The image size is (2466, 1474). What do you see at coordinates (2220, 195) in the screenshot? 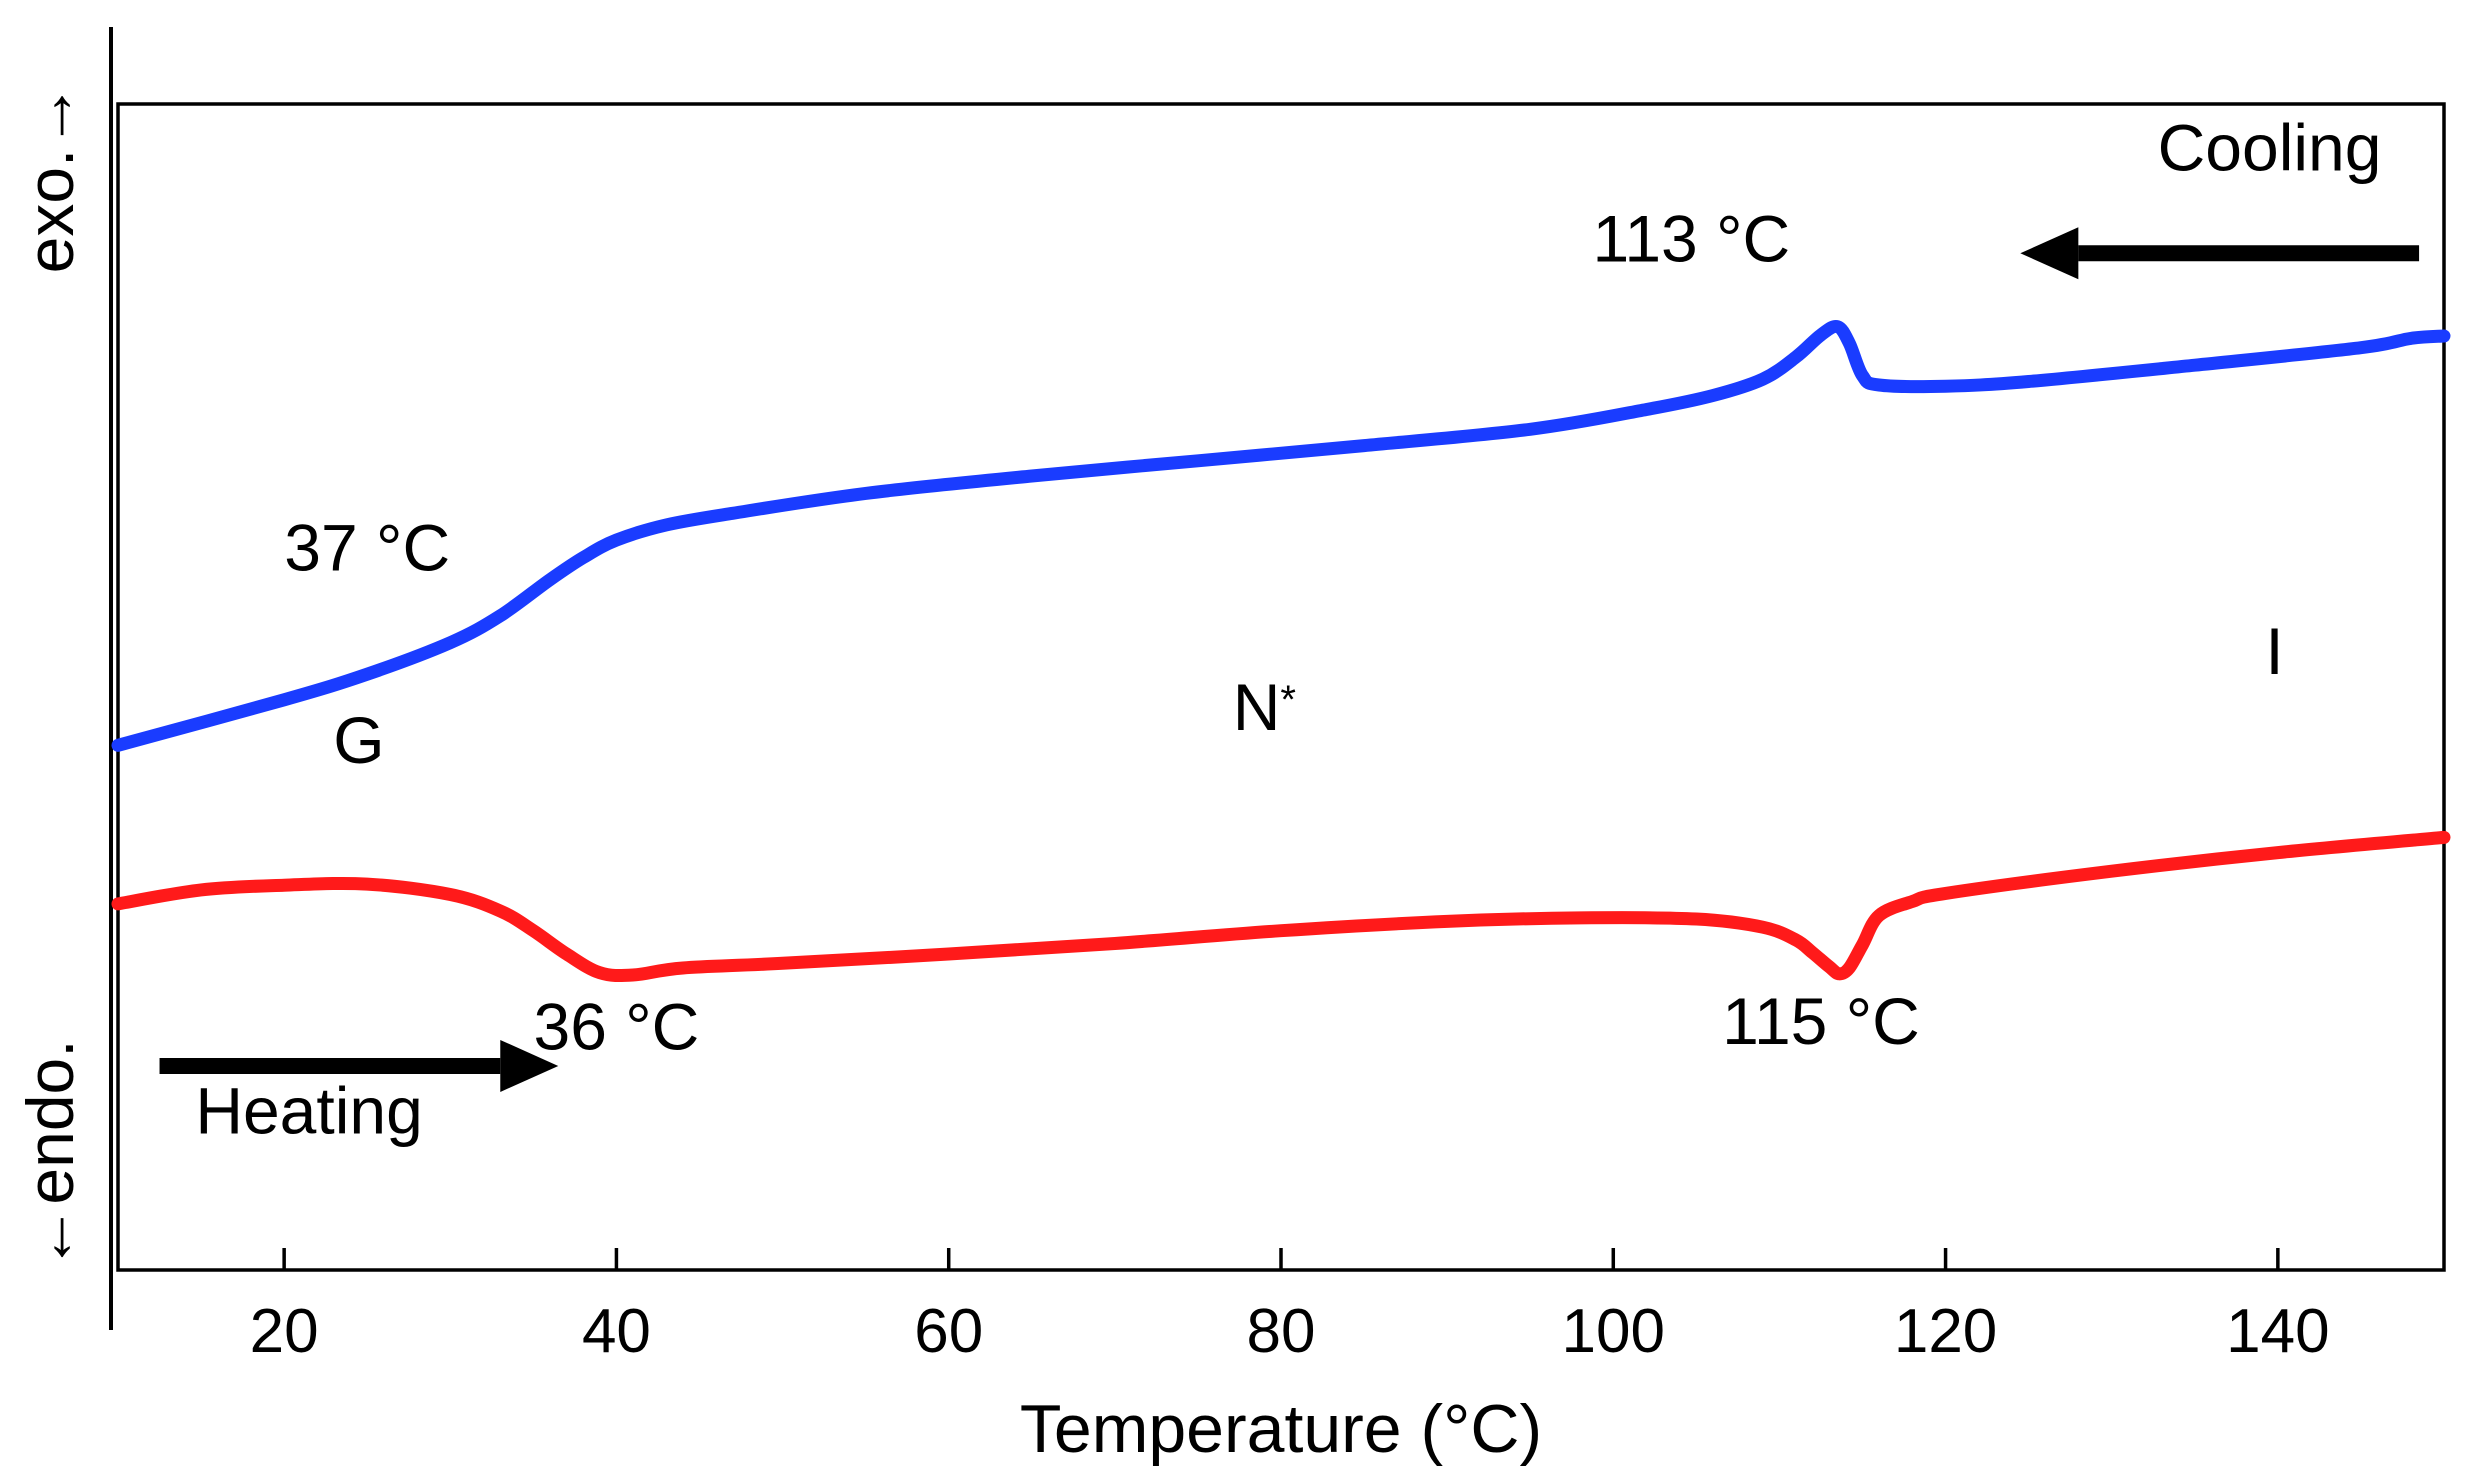
I see `cooling-arrow: Cooling` at bounding box center [2220, 195].